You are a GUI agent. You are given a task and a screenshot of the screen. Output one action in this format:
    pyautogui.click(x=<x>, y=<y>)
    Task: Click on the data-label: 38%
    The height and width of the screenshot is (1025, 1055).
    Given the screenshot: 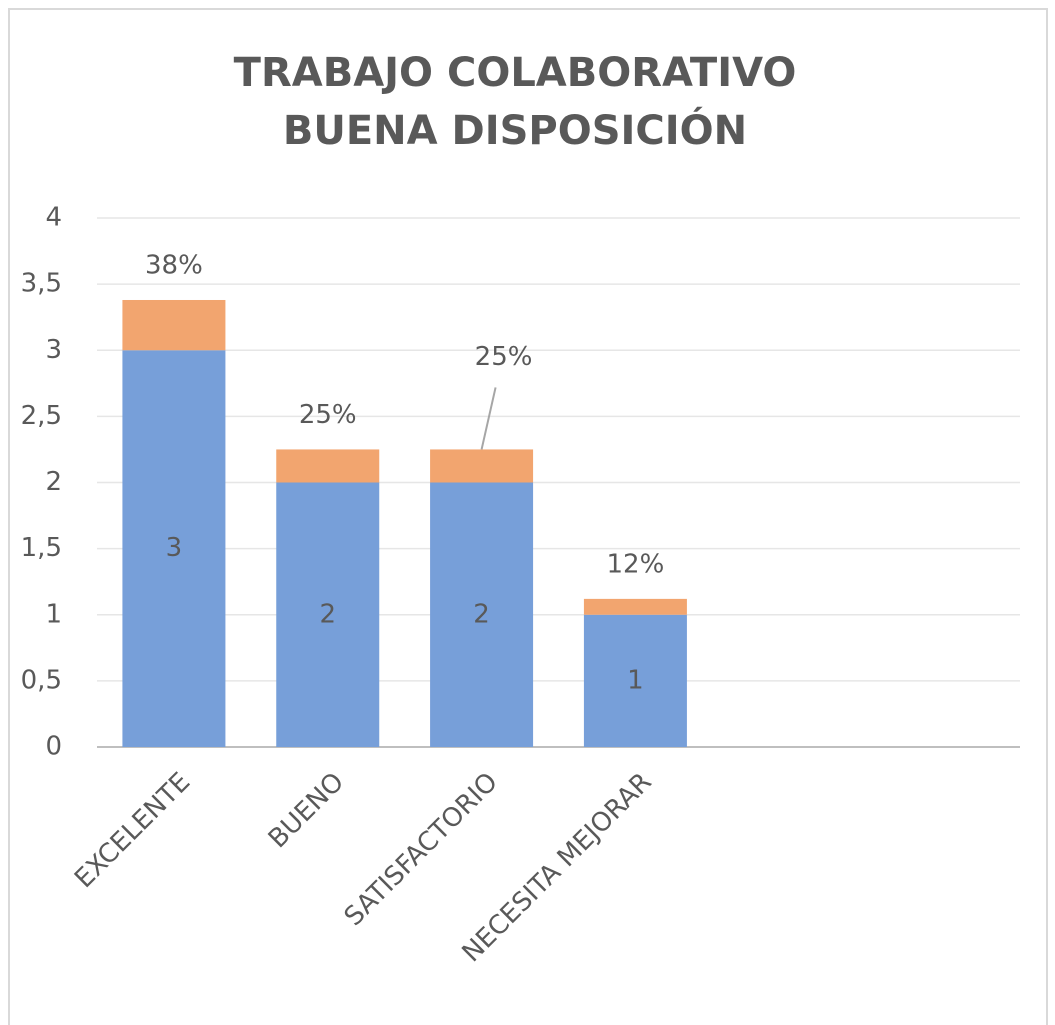 What is the action you would take?
    pyautogui.click(x=174, y=265)
    